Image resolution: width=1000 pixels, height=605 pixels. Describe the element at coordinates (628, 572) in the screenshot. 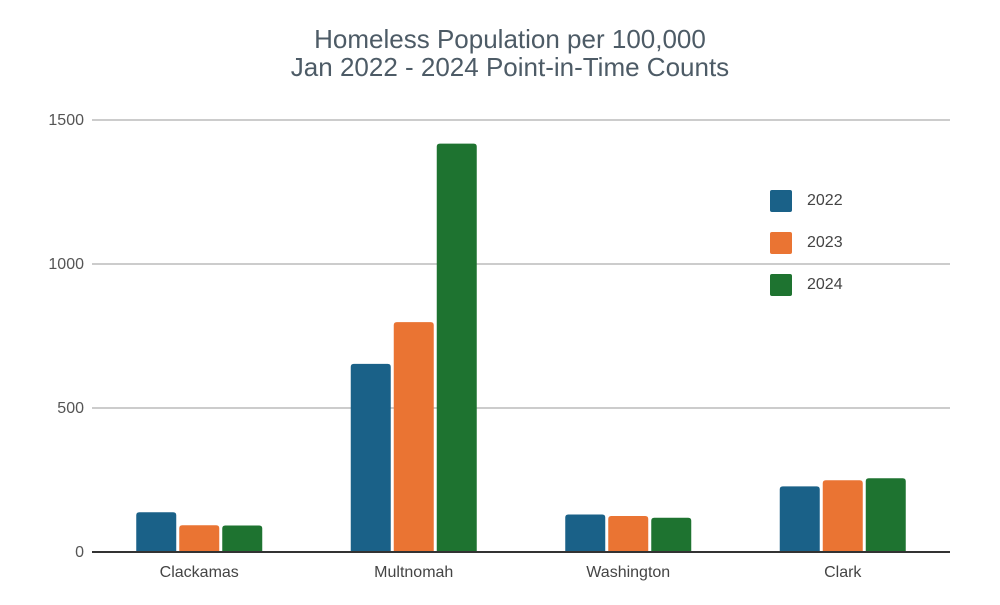

I see `x-tick-label-washington: Washington` at that location.